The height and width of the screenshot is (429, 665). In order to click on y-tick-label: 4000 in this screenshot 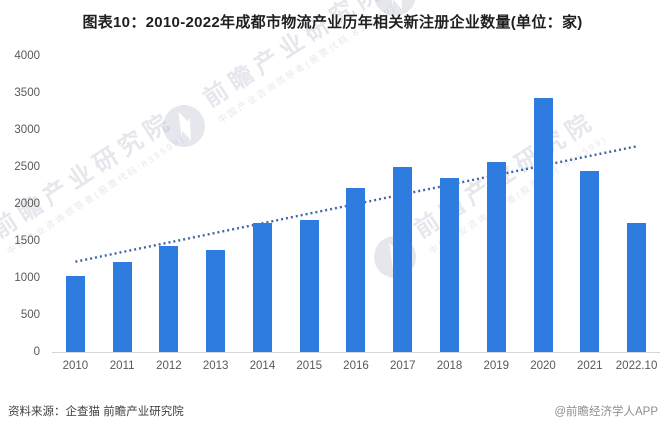, I will do `click(27, 55)`.